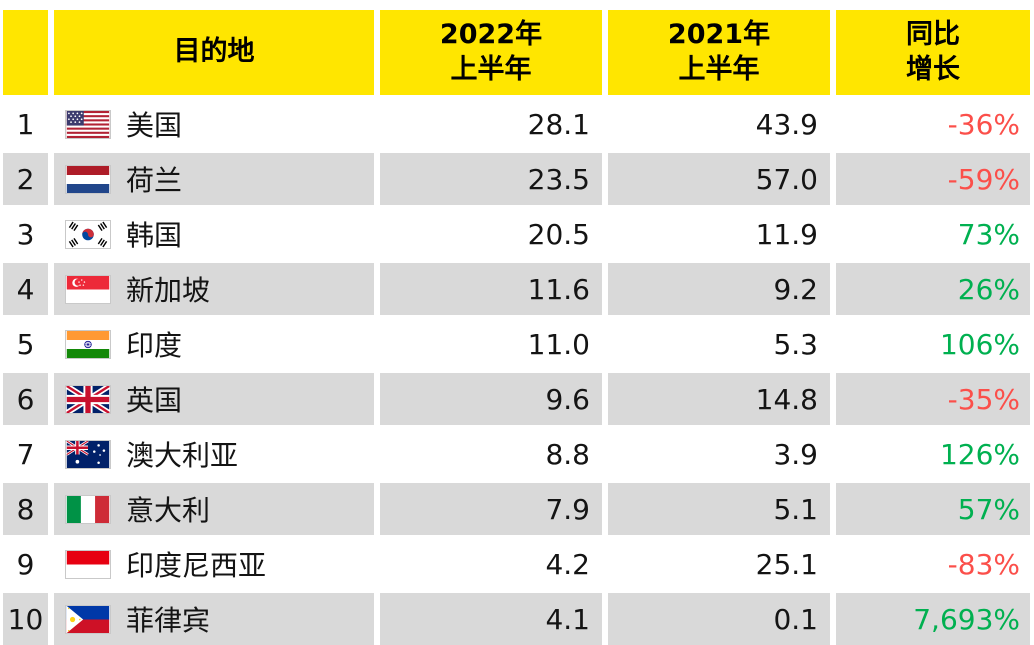 This screenshot has width=1034, height=645. What do you see at coordinates (933, 69) in the screenshot?
I see `header-line: 增长` at bounding box center [933, 69].